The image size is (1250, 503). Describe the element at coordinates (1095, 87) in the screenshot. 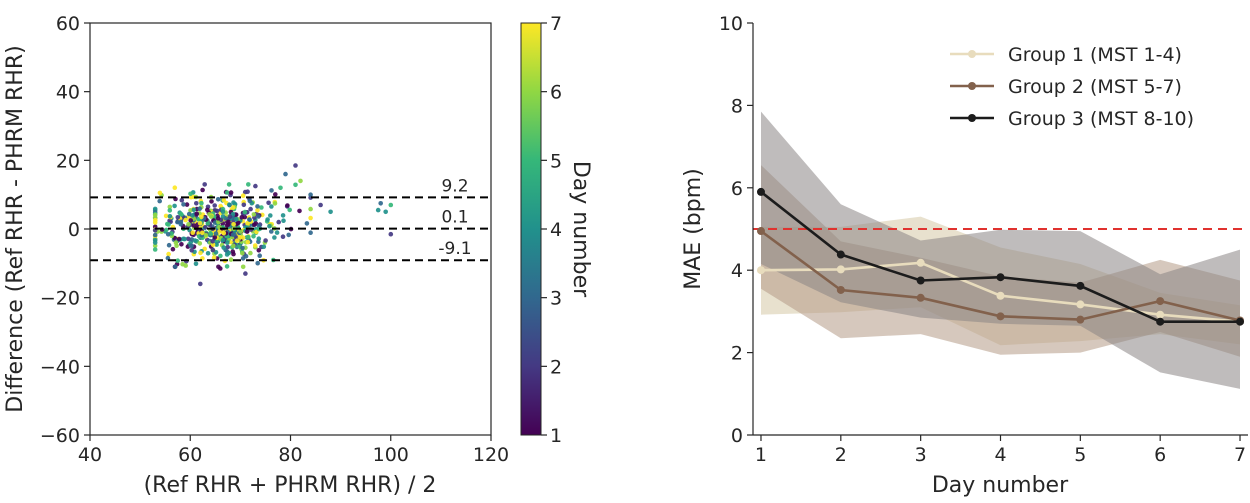

I see `legend-entry-label: Group 2 (MST 5-7)` at that location.